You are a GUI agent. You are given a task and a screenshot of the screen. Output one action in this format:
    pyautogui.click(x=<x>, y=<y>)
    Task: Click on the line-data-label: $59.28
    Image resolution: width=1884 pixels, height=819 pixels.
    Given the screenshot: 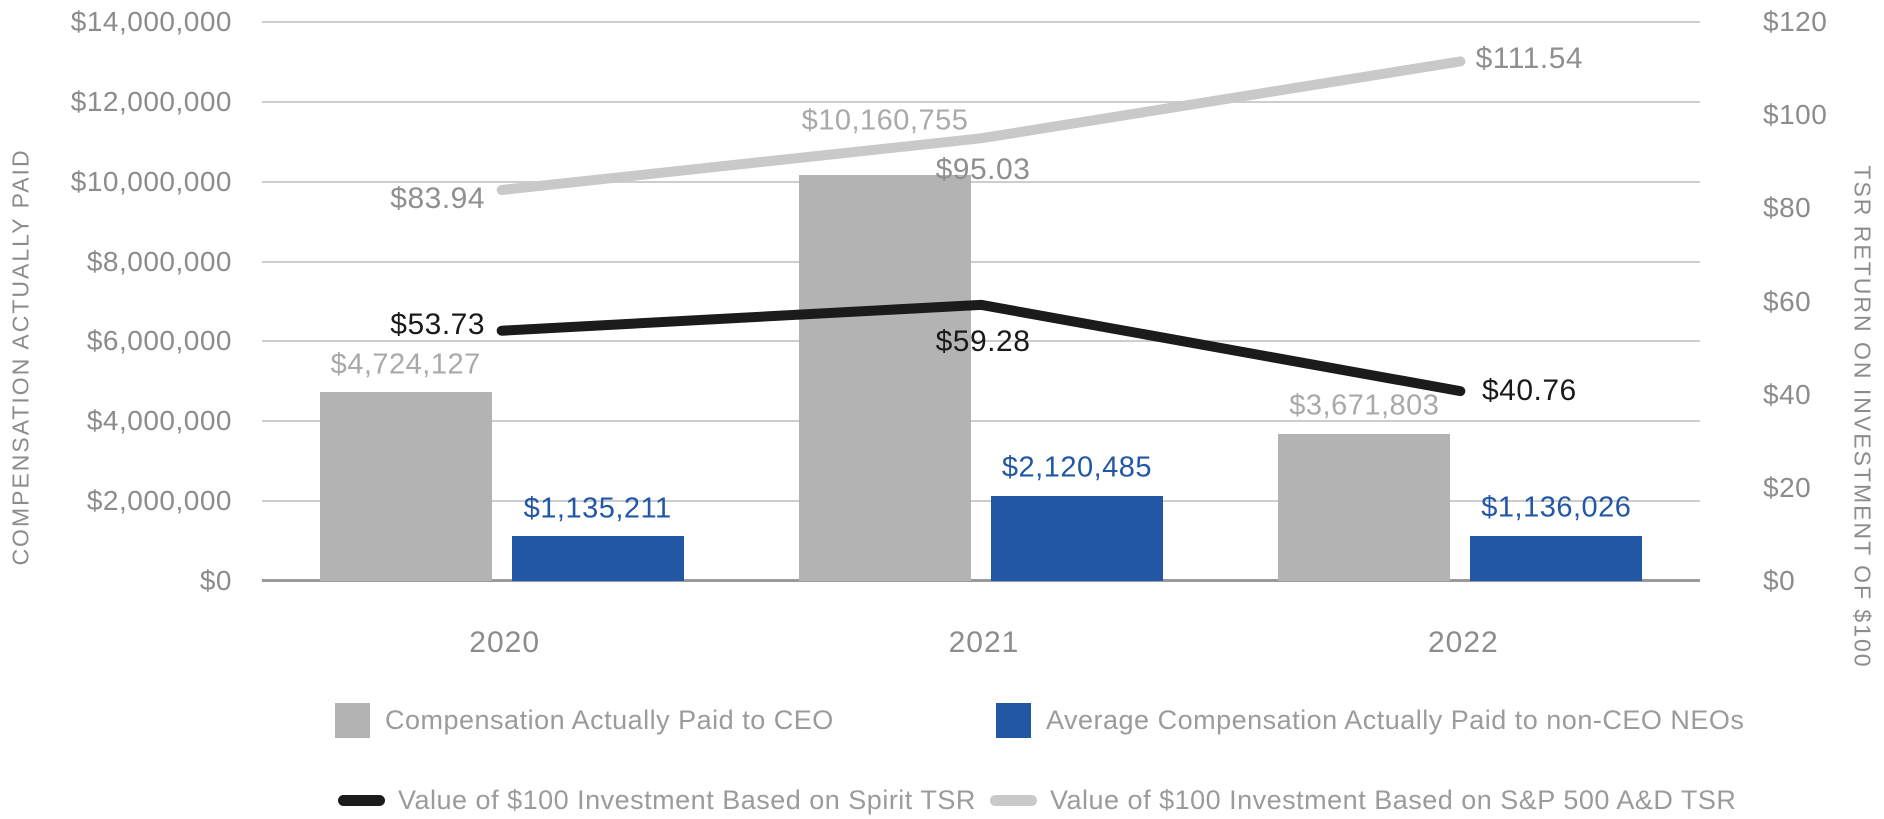 What is the action you would take?
    pyautogui.click(x=983, y=341)
    